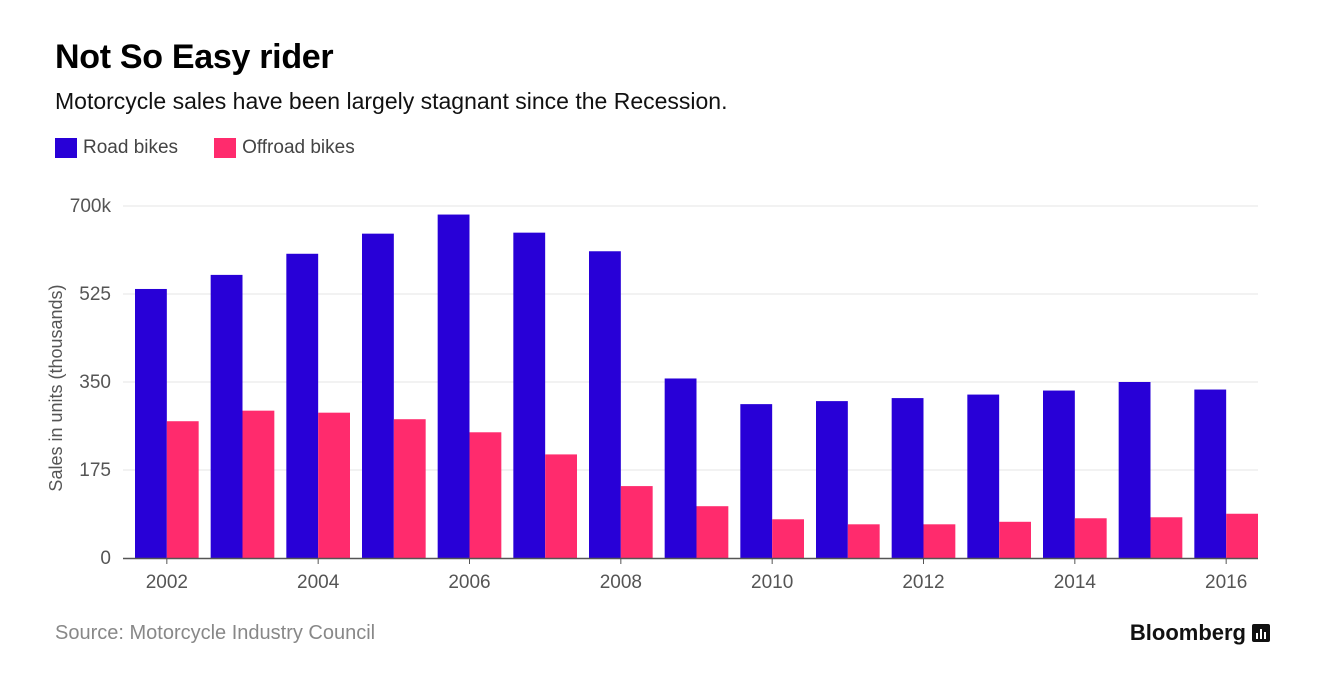  Describe the element at coordinates (409, 488) in the screenshot. I see `bar-offroad-2005` at that location.